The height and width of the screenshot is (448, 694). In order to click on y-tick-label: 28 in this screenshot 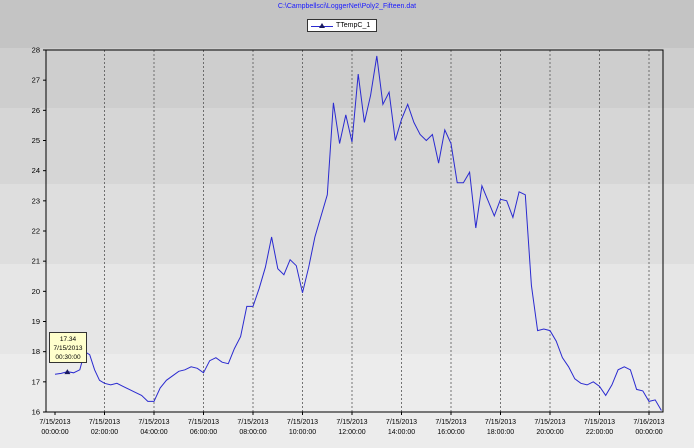, I will do `click(36, 50)`.